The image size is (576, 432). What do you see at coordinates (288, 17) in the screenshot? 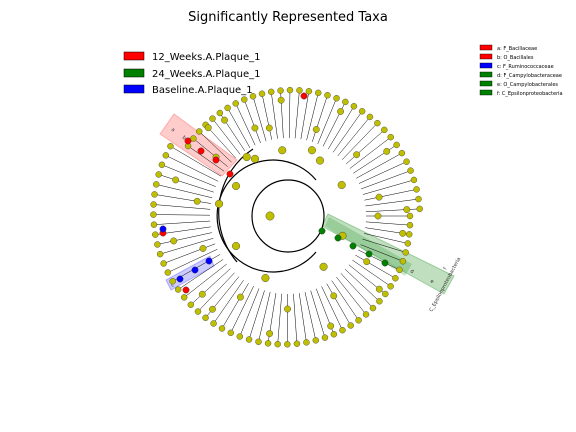
I see `chart-title: Significantly Represented Taxa` at bounding box center [288, 17].